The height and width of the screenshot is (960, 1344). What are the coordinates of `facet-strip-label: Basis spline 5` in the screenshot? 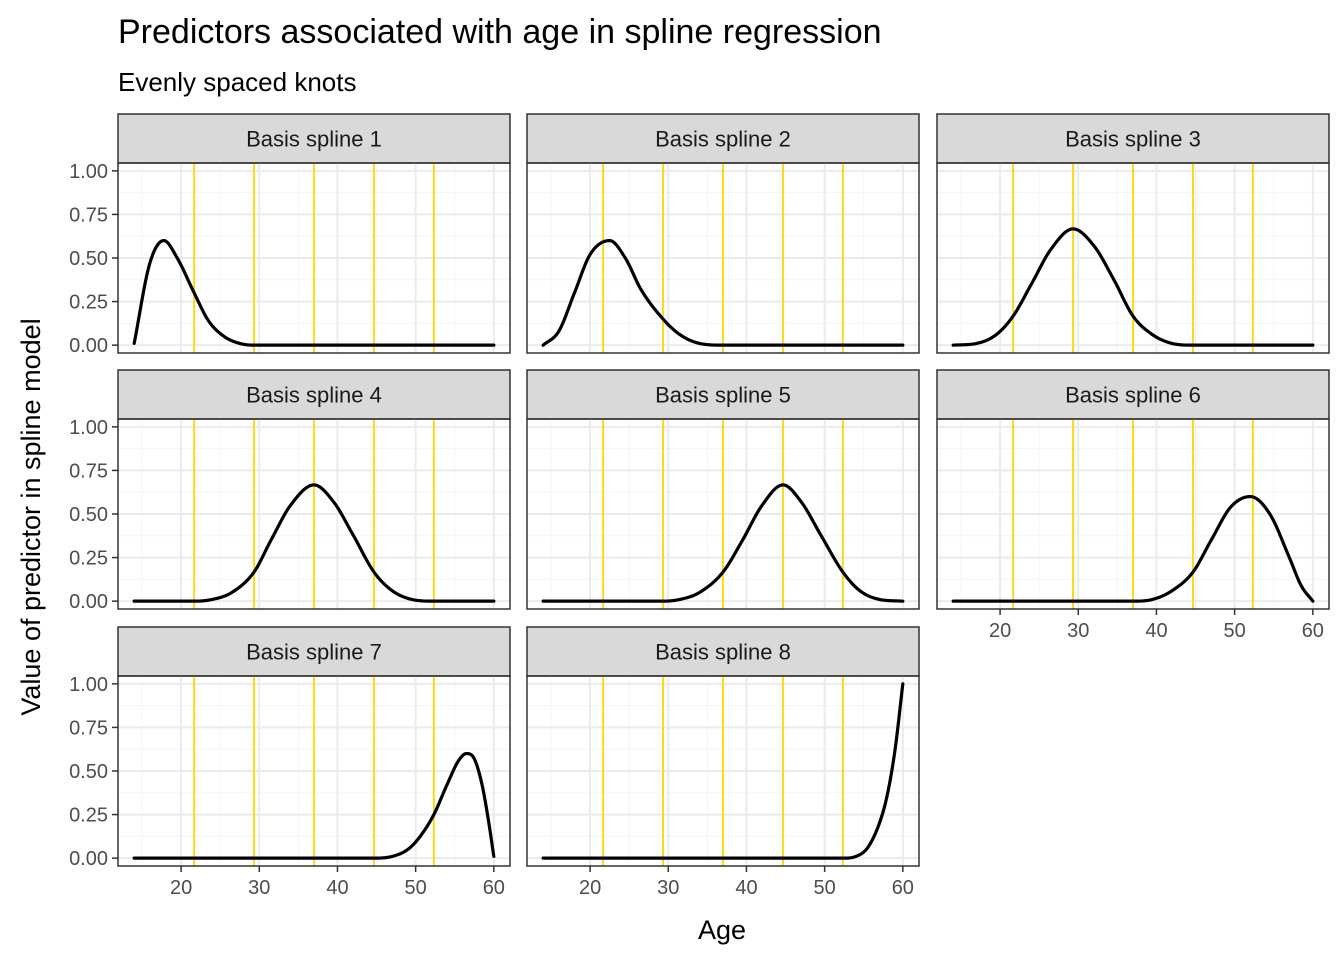 It's located at (723, 395).